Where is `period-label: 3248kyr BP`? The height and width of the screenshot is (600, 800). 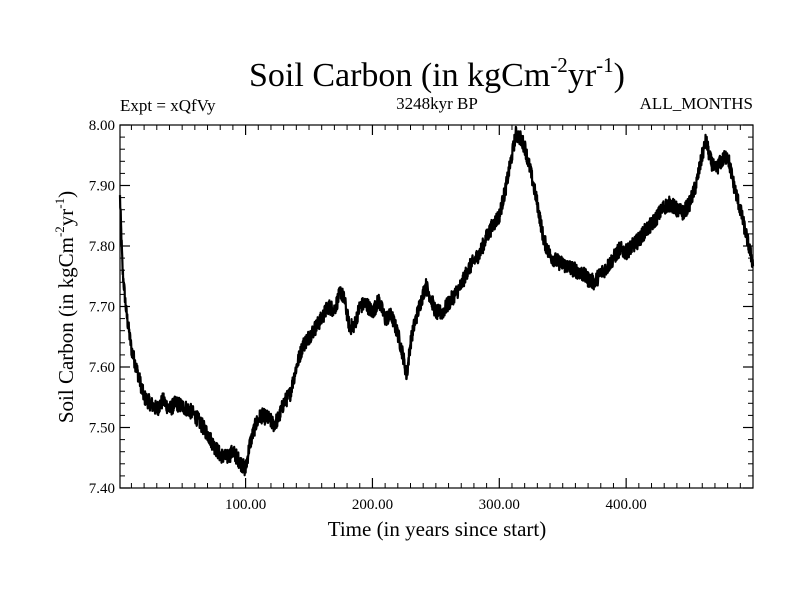
period-label: 3248kyr BP is located at coordinates (437, 103).